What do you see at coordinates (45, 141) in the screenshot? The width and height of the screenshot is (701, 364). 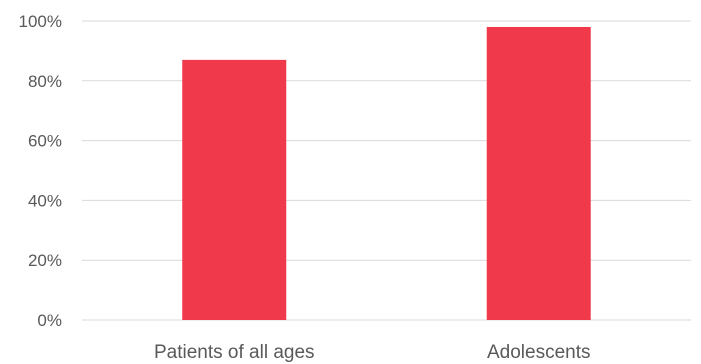 I see `y-tick-label: 60%` at bounding box center [45, 141].